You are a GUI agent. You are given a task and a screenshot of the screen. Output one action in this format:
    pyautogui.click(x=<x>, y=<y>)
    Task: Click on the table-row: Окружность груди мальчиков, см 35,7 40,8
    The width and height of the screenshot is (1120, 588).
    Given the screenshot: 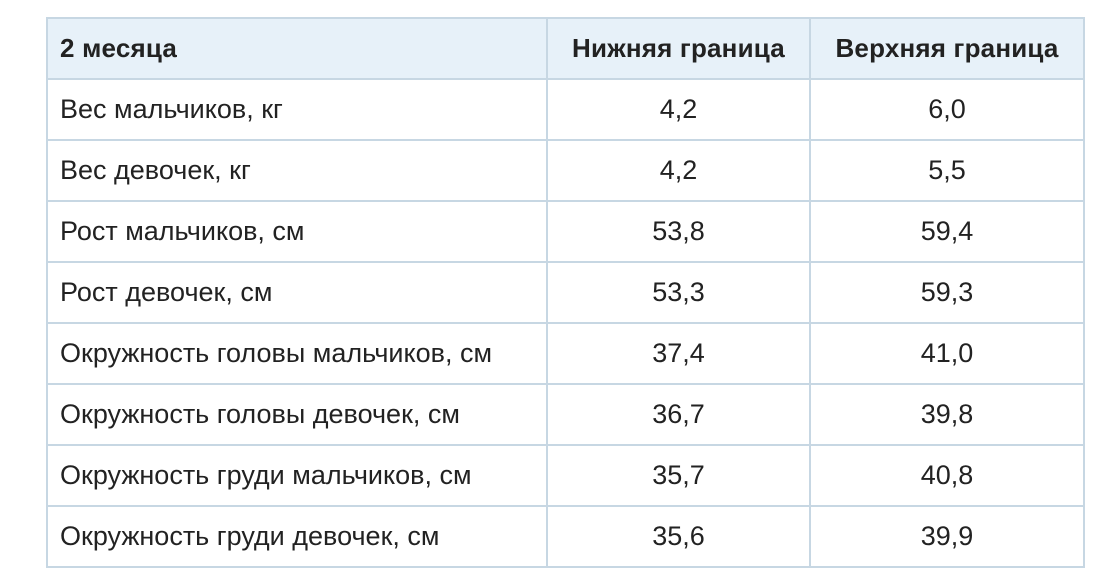 What is the action you would take?
    pyautogui.click(x=565, y=475)
    